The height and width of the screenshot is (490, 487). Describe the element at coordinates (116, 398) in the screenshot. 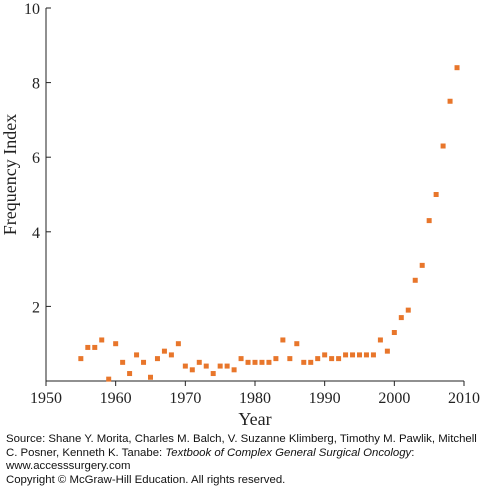

I see `x-tick-label: 1960` at that location.